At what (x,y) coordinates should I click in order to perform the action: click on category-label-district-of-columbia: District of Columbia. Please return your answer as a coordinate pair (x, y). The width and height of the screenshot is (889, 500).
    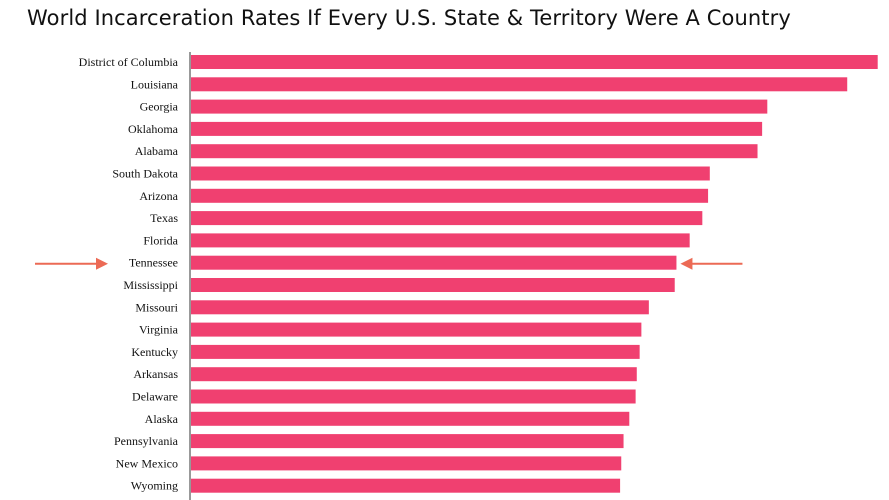
    Looking at the image, I should click on (129, 62).